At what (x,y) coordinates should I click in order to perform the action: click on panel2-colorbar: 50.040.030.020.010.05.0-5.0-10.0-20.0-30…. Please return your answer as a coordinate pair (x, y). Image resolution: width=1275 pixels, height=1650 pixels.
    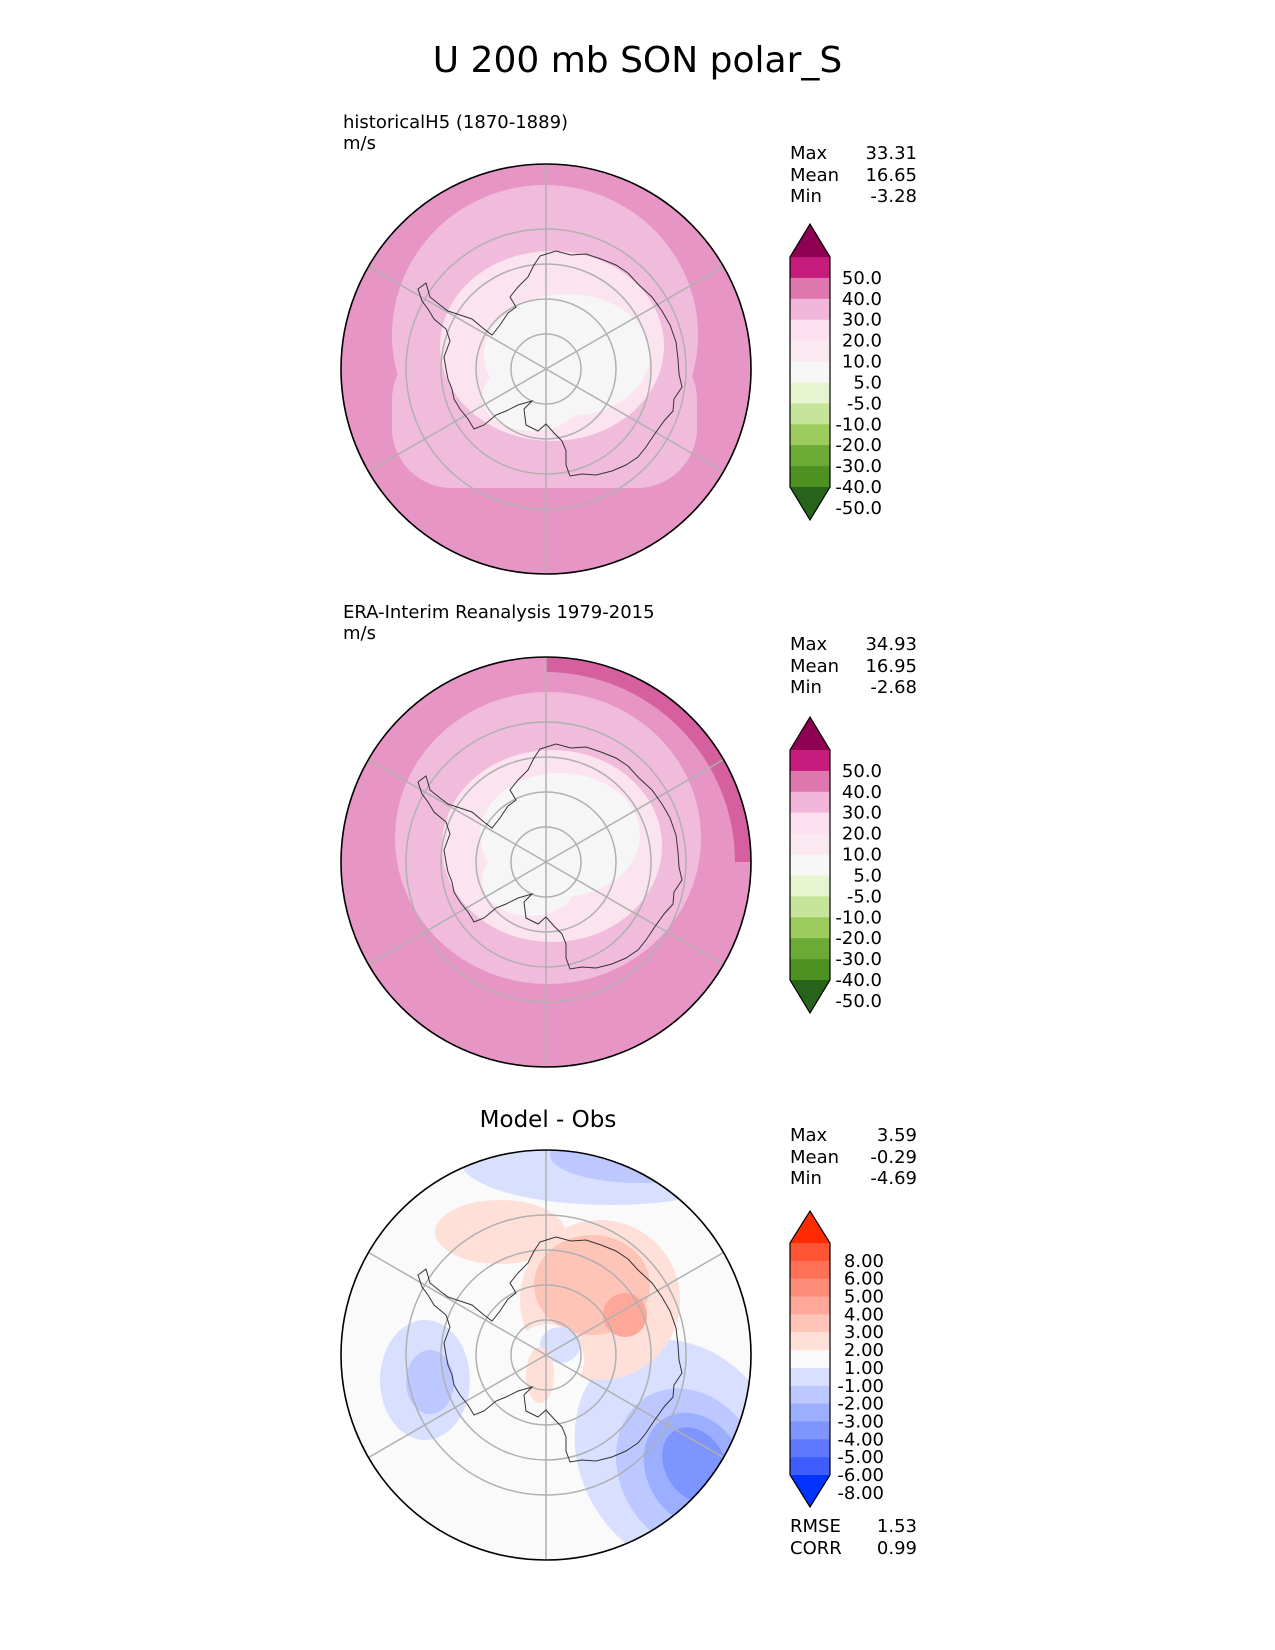
    Looking at the image, I should click on (835, 865).